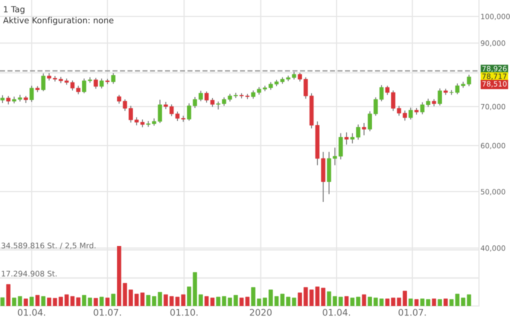 This screenshot has height=320, width=510. What do you see at coordinates (184, 312) in the screenshot?
I see `x-tick-label: 01.10.` at bounding box center [184, 312].